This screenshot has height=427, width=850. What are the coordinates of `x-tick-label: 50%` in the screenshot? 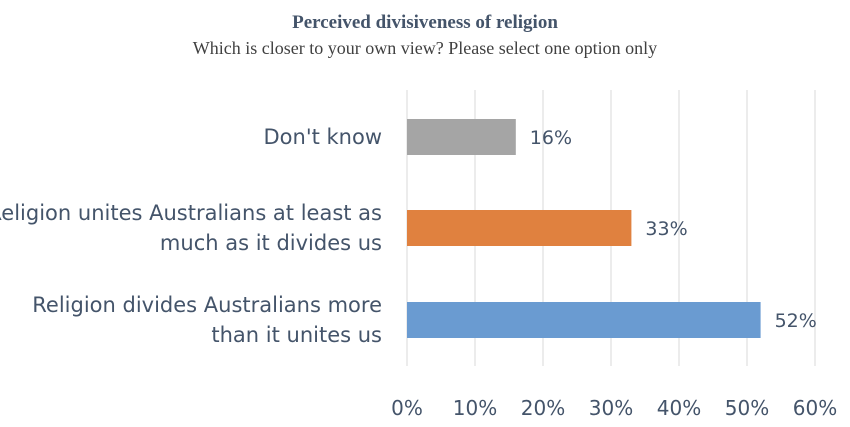 It's located at (747, 408).